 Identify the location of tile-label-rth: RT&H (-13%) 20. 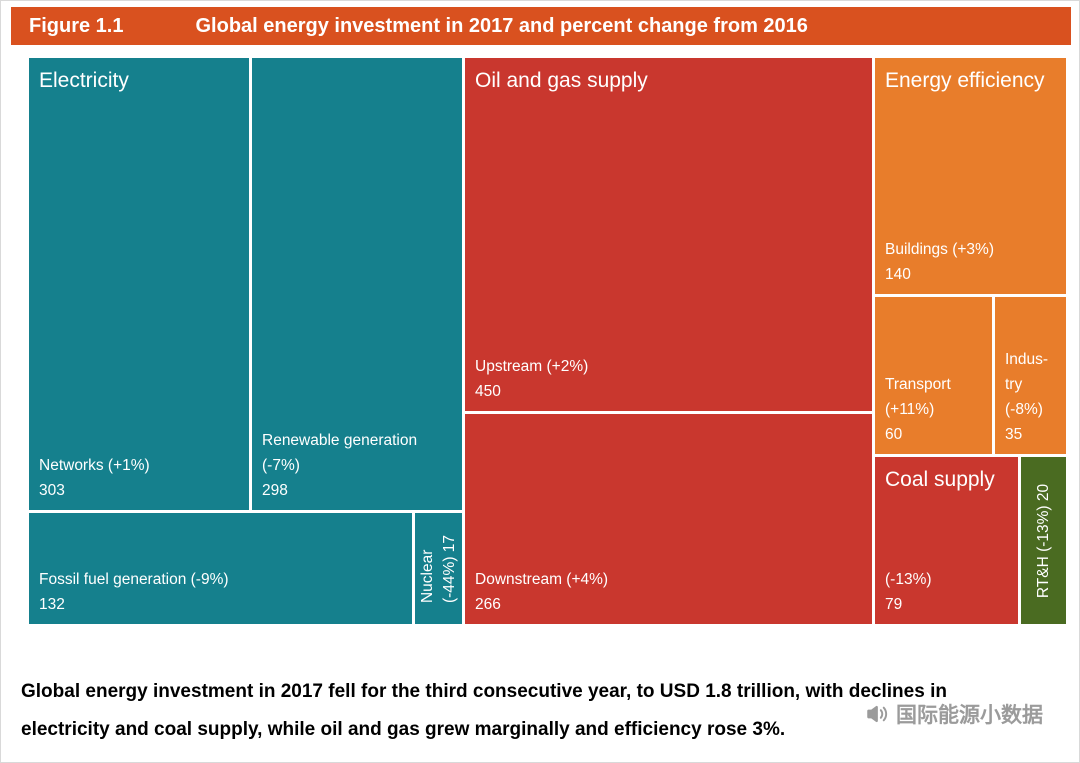
(1043, 540).